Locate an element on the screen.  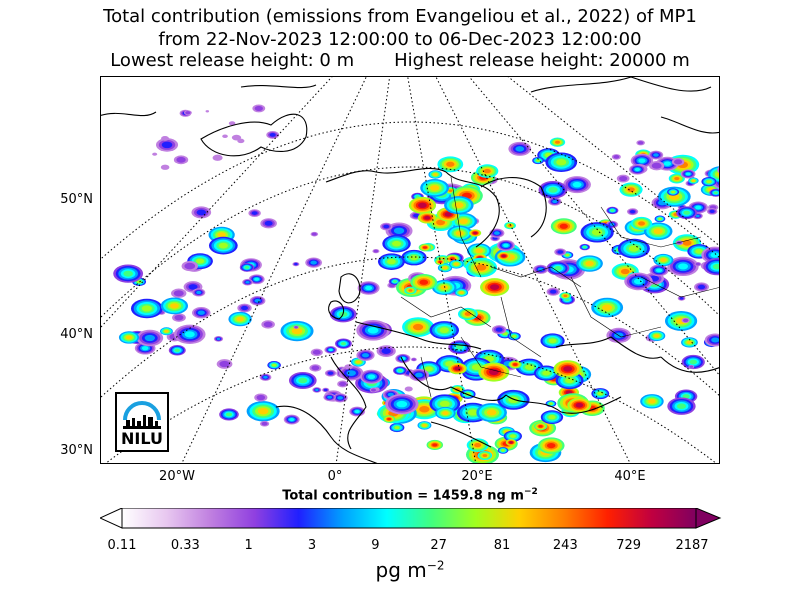
colorbar-max-extension is located at coordinates (708, 518).